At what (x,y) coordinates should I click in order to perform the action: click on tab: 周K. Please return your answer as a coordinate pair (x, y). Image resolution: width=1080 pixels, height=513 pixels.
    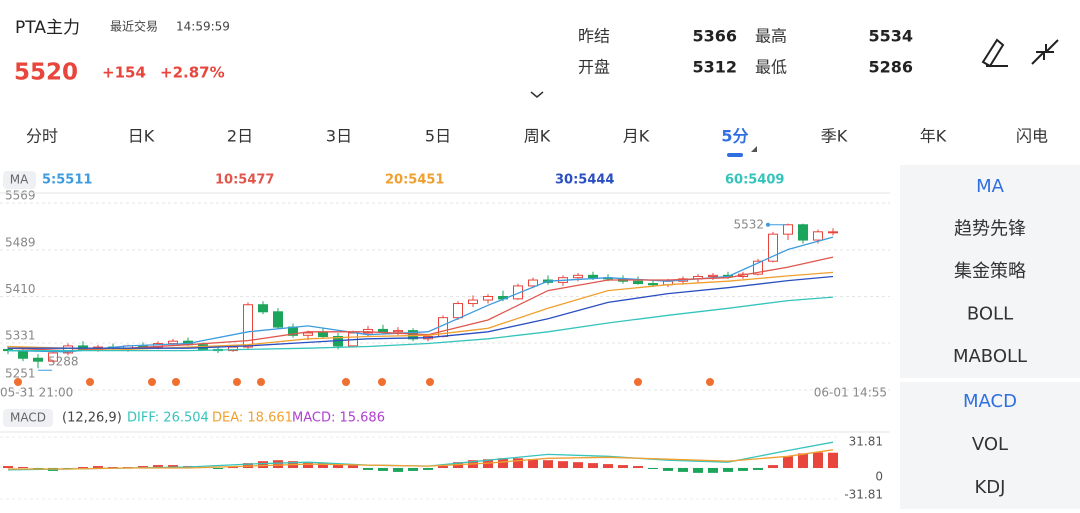
    Looking at the image, I should click on (537, 136).